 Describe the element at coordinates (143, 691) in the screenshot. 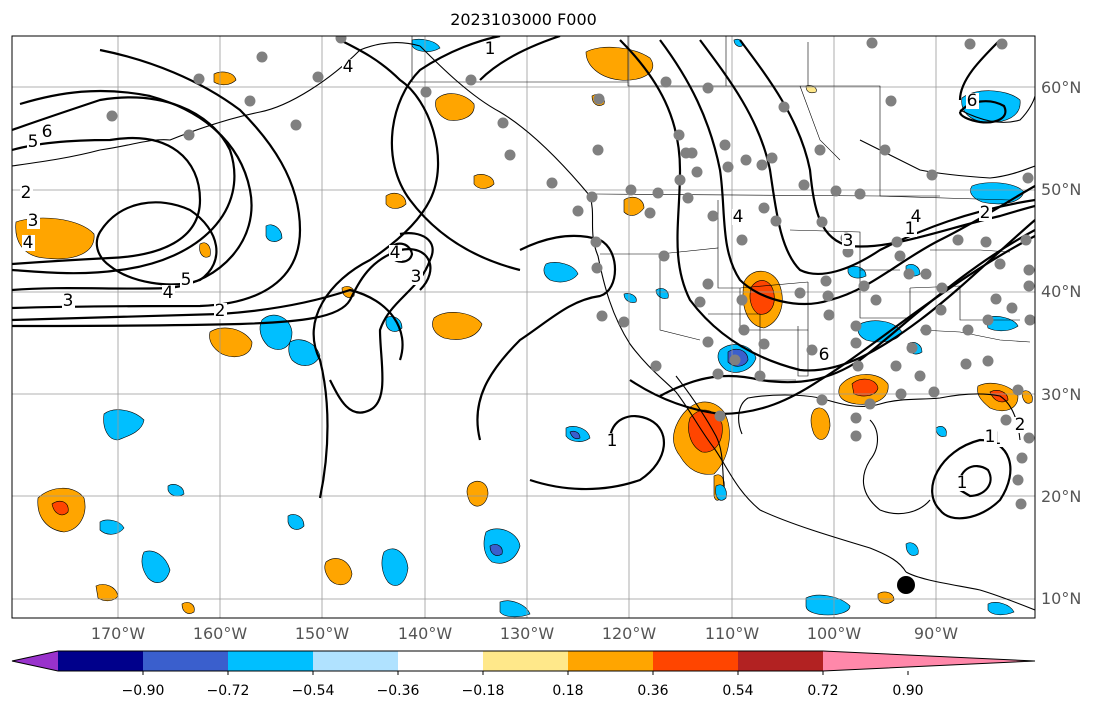

I see `colorbar-tick-label: −0.90` at that location.